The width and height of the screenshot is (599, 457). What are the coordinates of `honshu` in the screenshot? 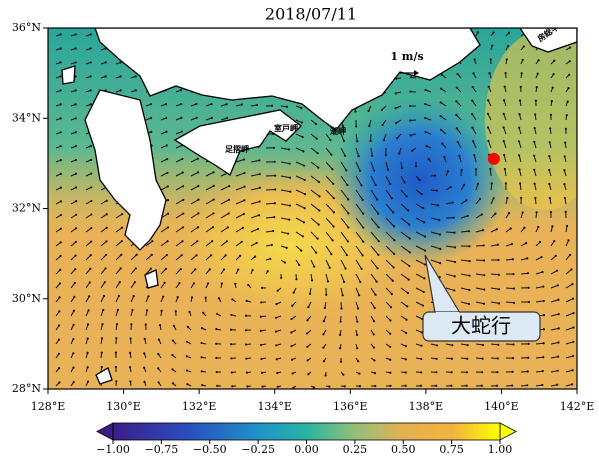 It's located at (287, 79).